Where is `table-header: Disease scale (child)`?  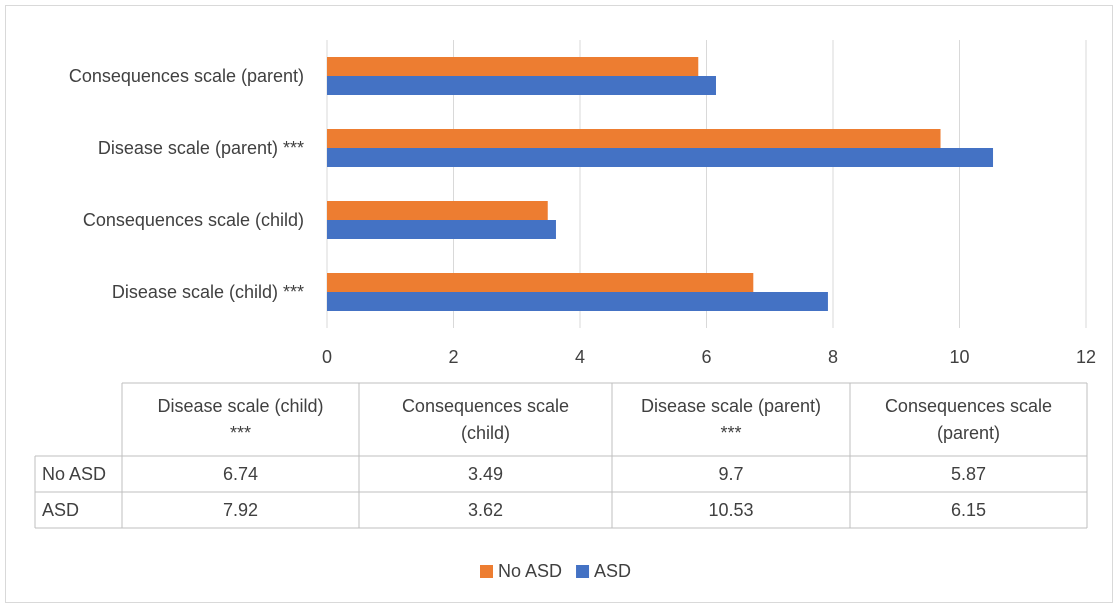
table-header: Disease scale (child) is located at coordinates (240, 406).